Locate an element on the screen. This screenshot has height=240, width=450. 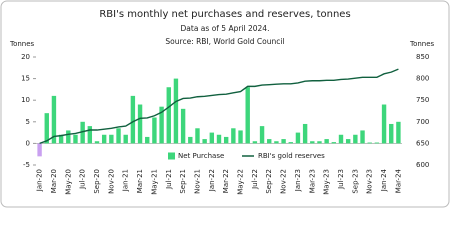
x-tick-label: Sep-23 is located at coordinates (355, 181).